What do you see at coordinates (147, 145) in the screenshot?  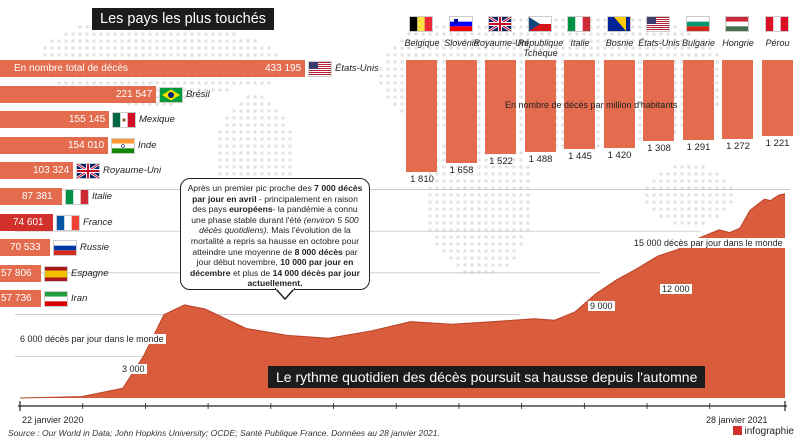 I see `hbar-country-label: Inde` at bounding box center [147, 145].